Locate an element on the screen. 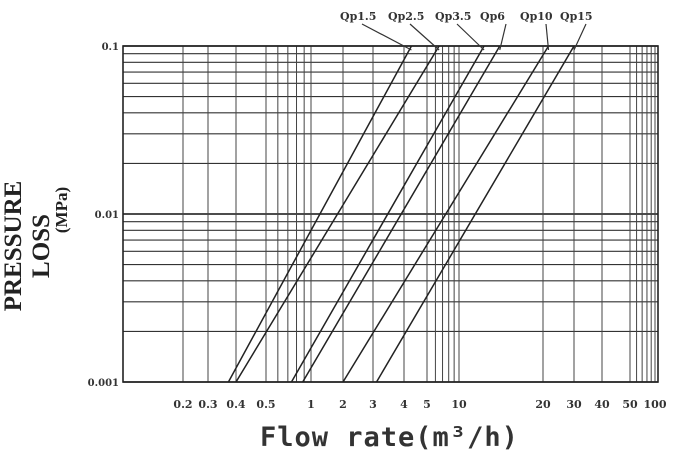  x-tick-label: 2 is located at coordinates (343, 404).